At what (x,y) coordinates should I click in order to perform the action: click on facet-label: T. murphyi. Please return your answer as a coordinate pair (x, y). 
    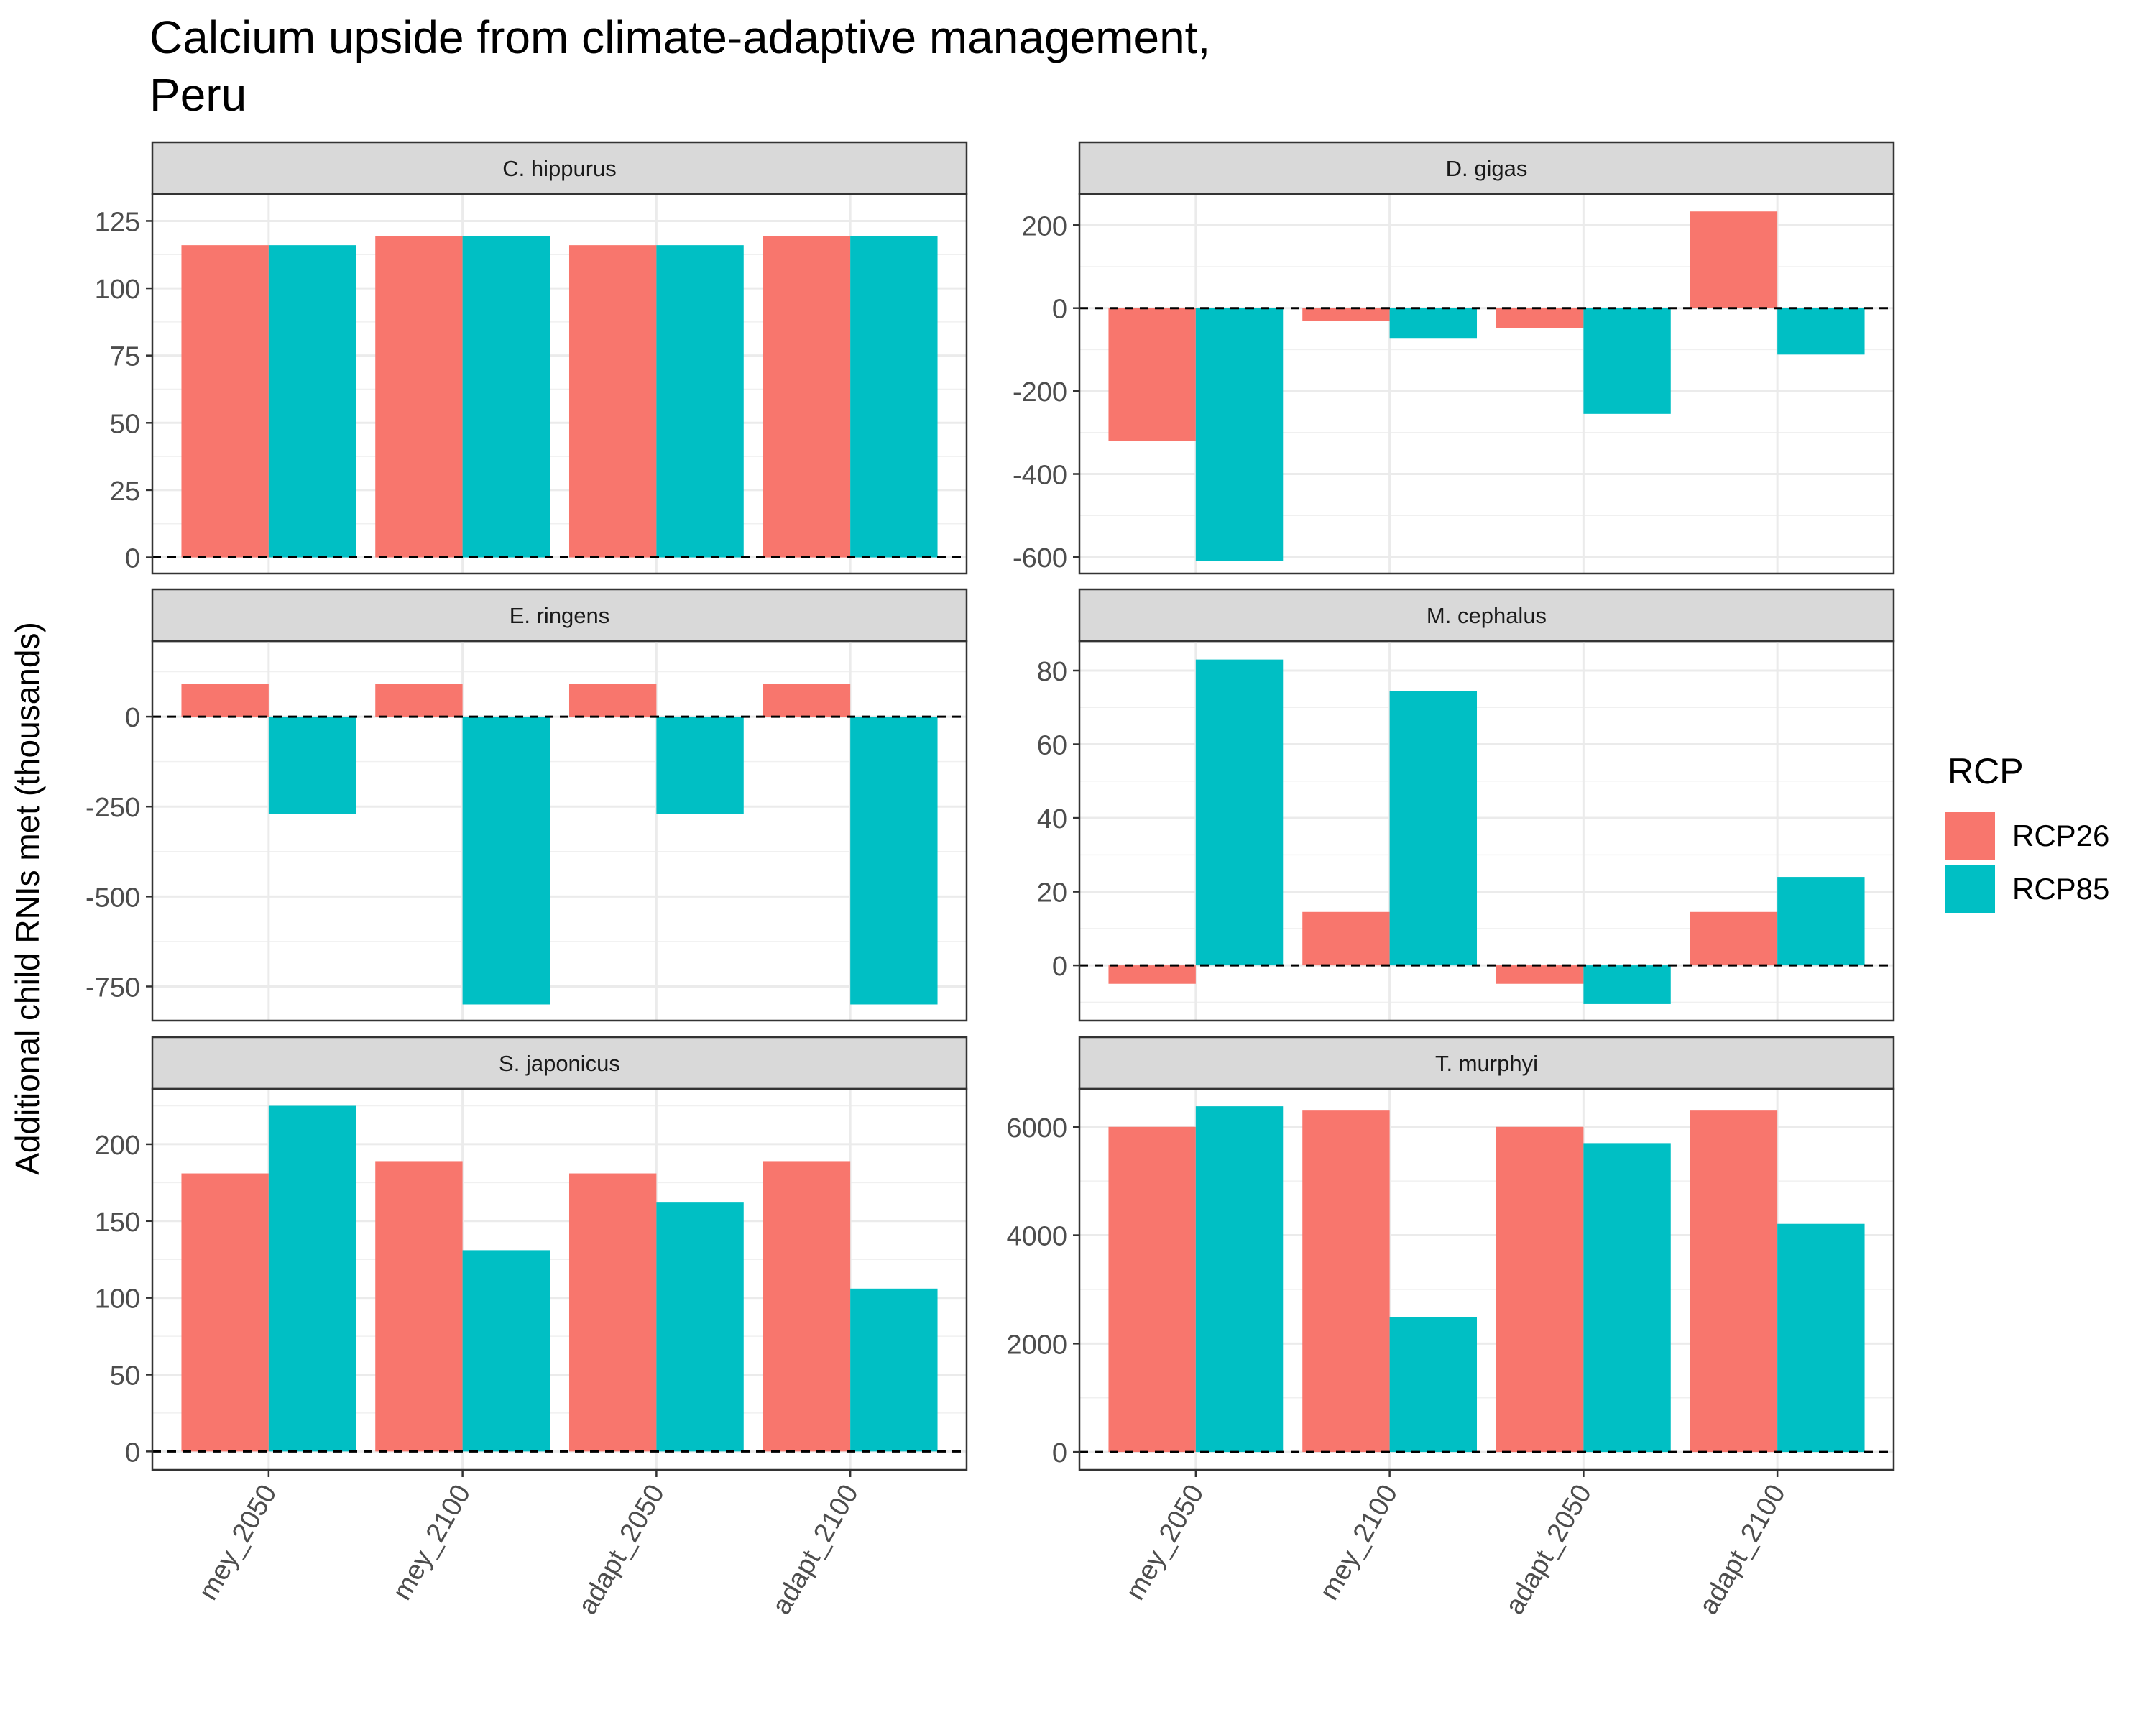
    Looking at the image, I should click on (1486, 1063).